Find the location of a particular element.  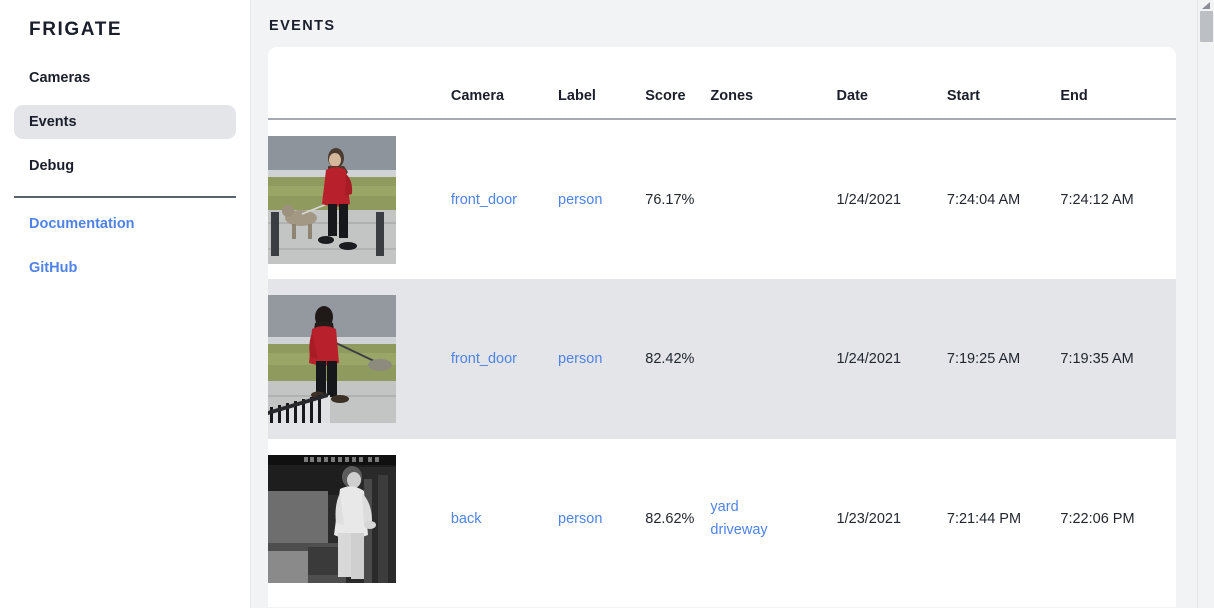

page-scrollbar is located at coordinates (1205, 304).